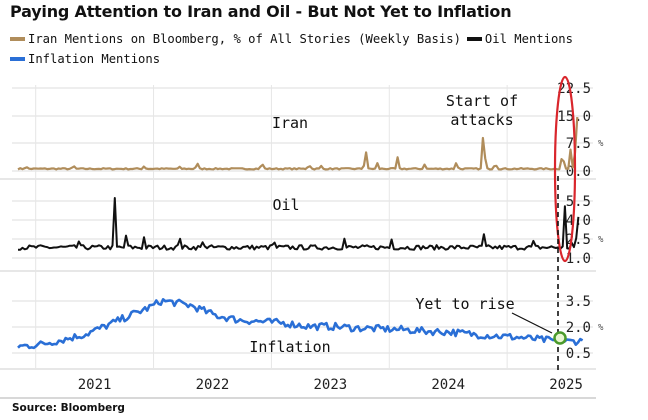 The width and height of the screenshot is (648, 420). I want to click on annotation-arrow, so click(532, 323).